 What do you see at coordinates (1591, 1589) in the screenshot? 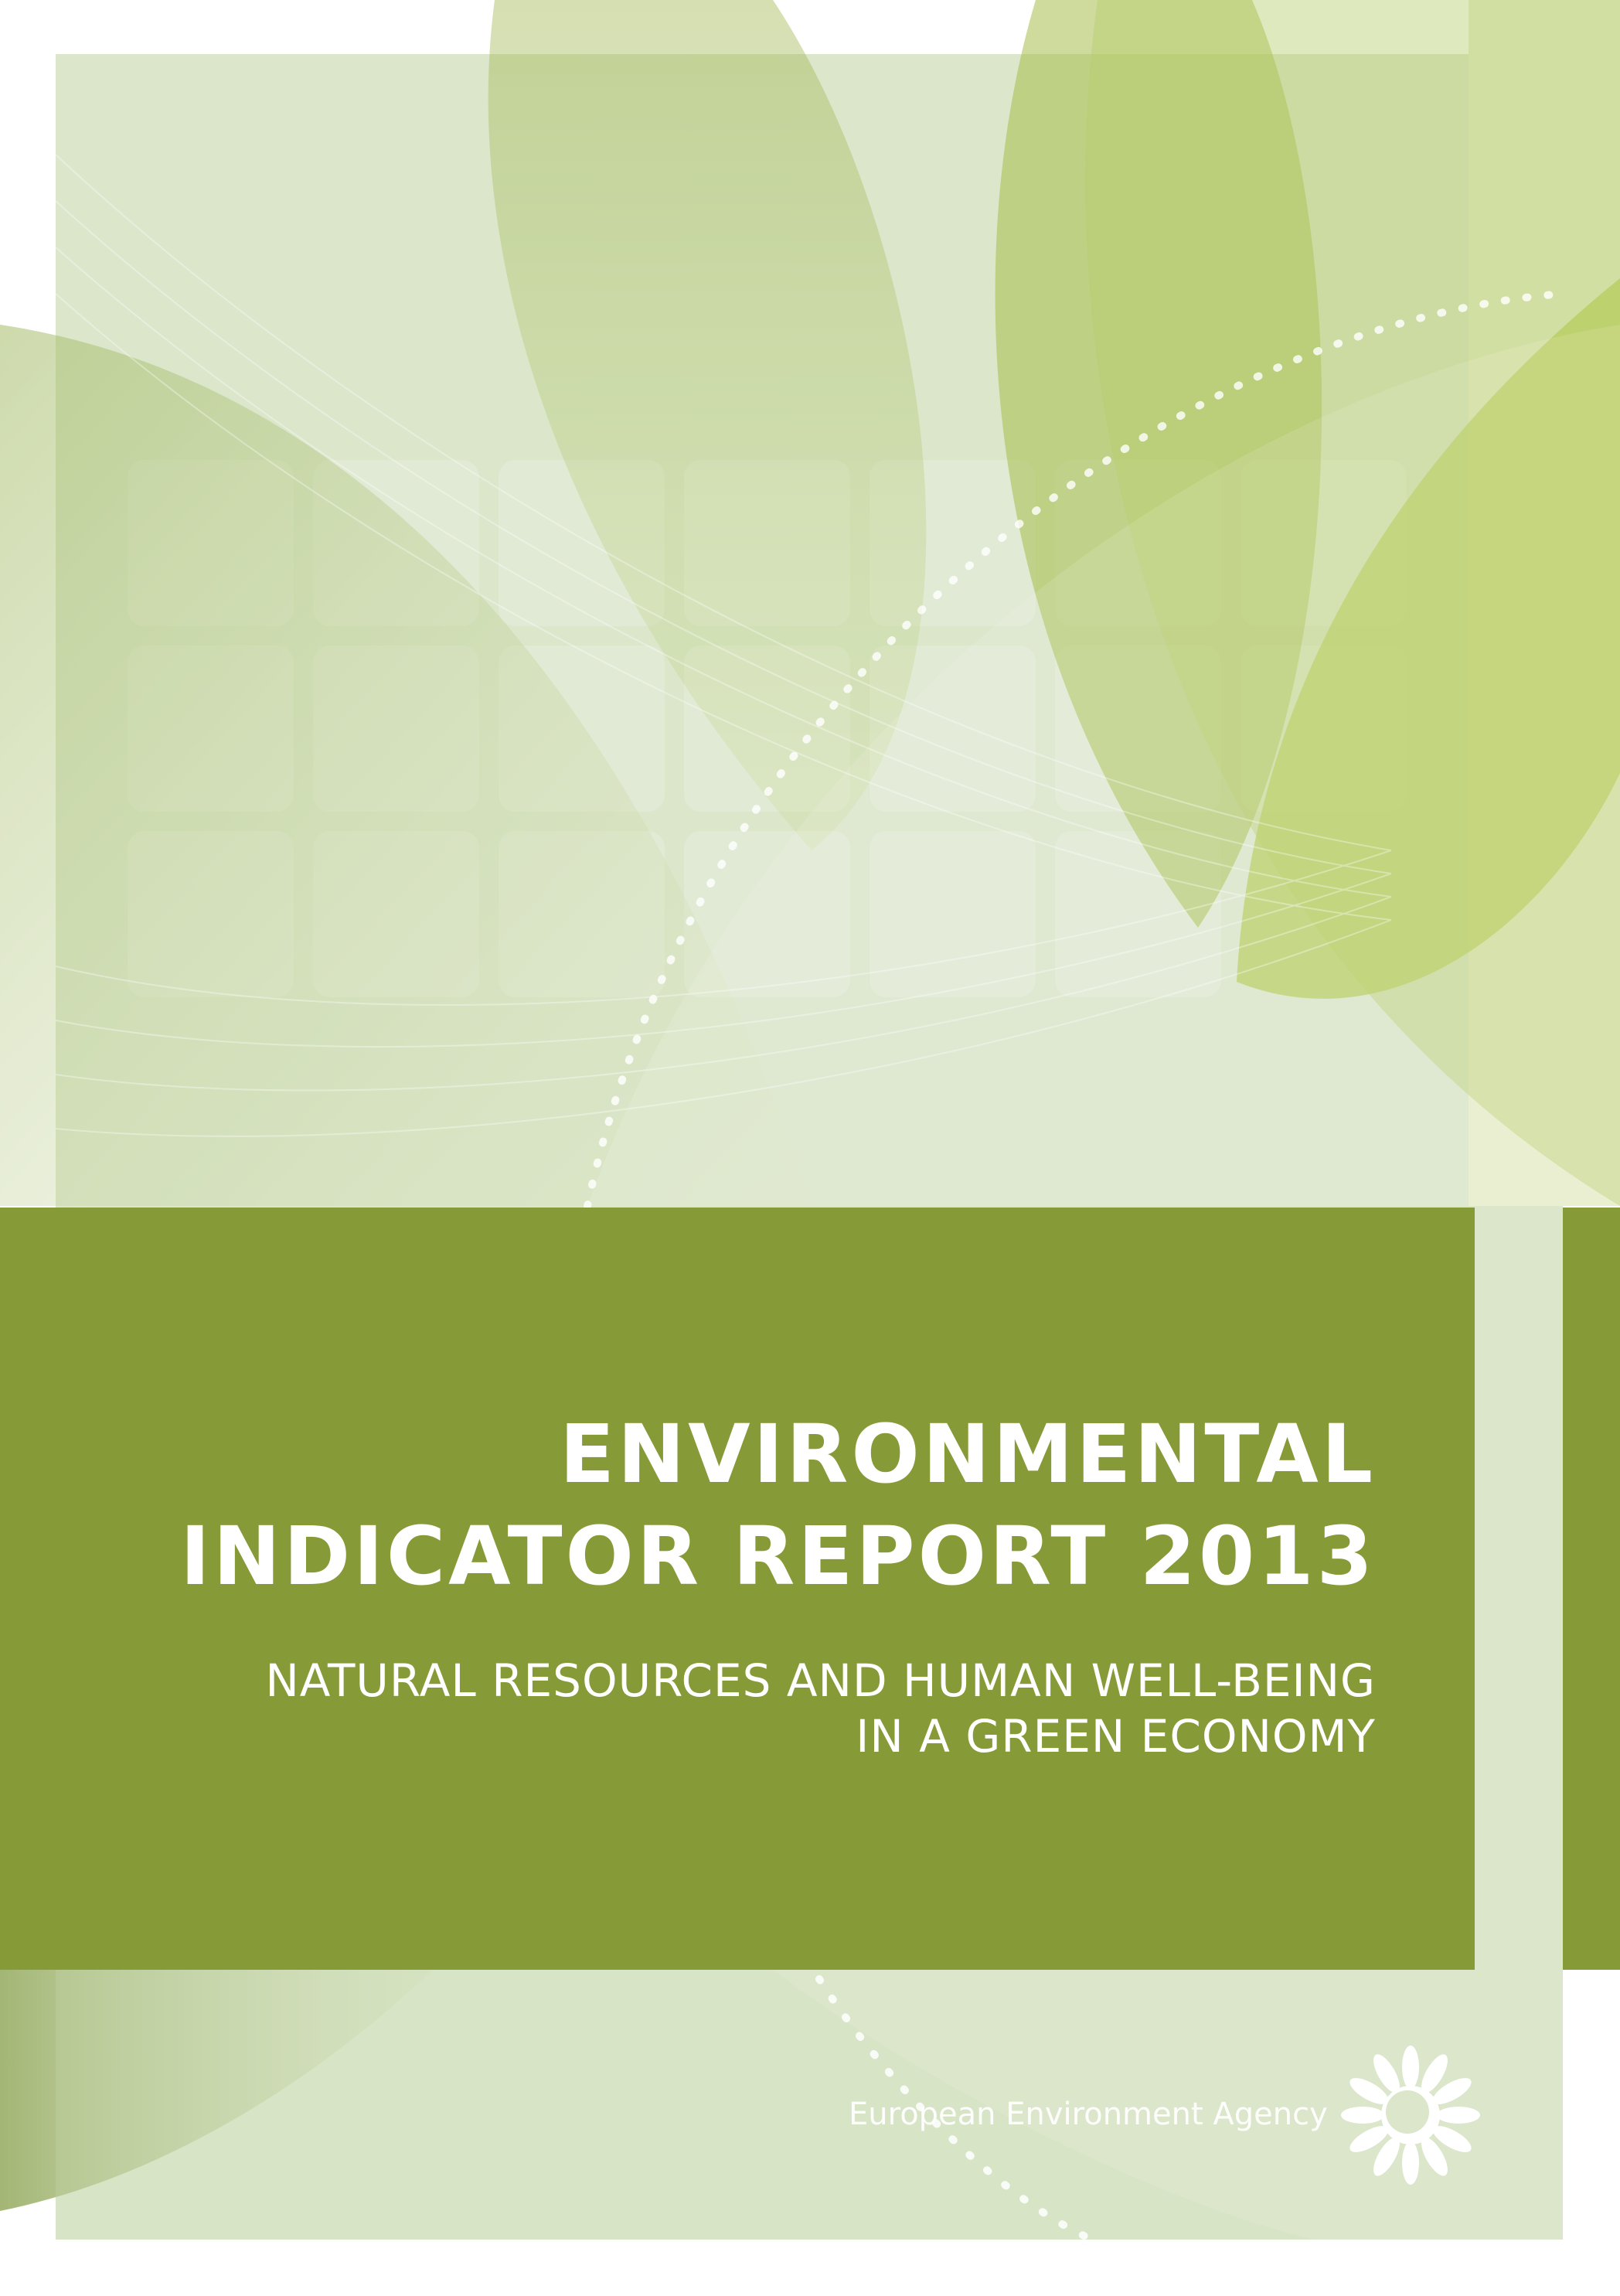
I see `title-band-edge` at bounding box center [1591, 1589].